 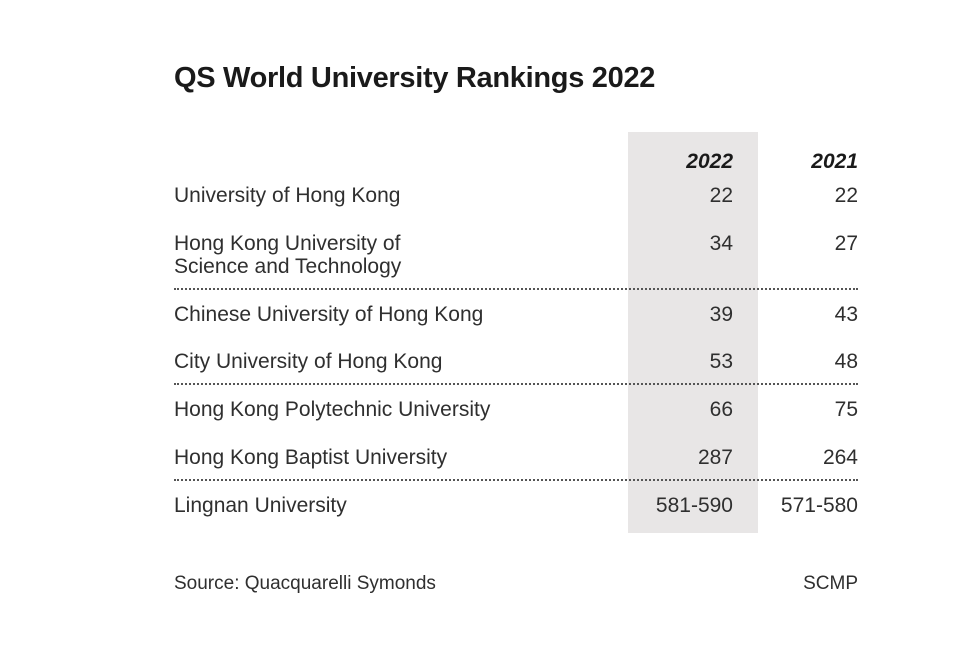 I want to click on column-header-2022: 2022, so click(x=709, y=161).